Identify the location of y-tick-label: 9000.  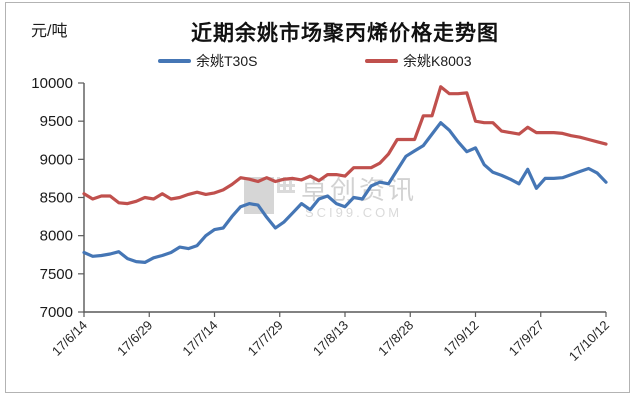
(56, 159).